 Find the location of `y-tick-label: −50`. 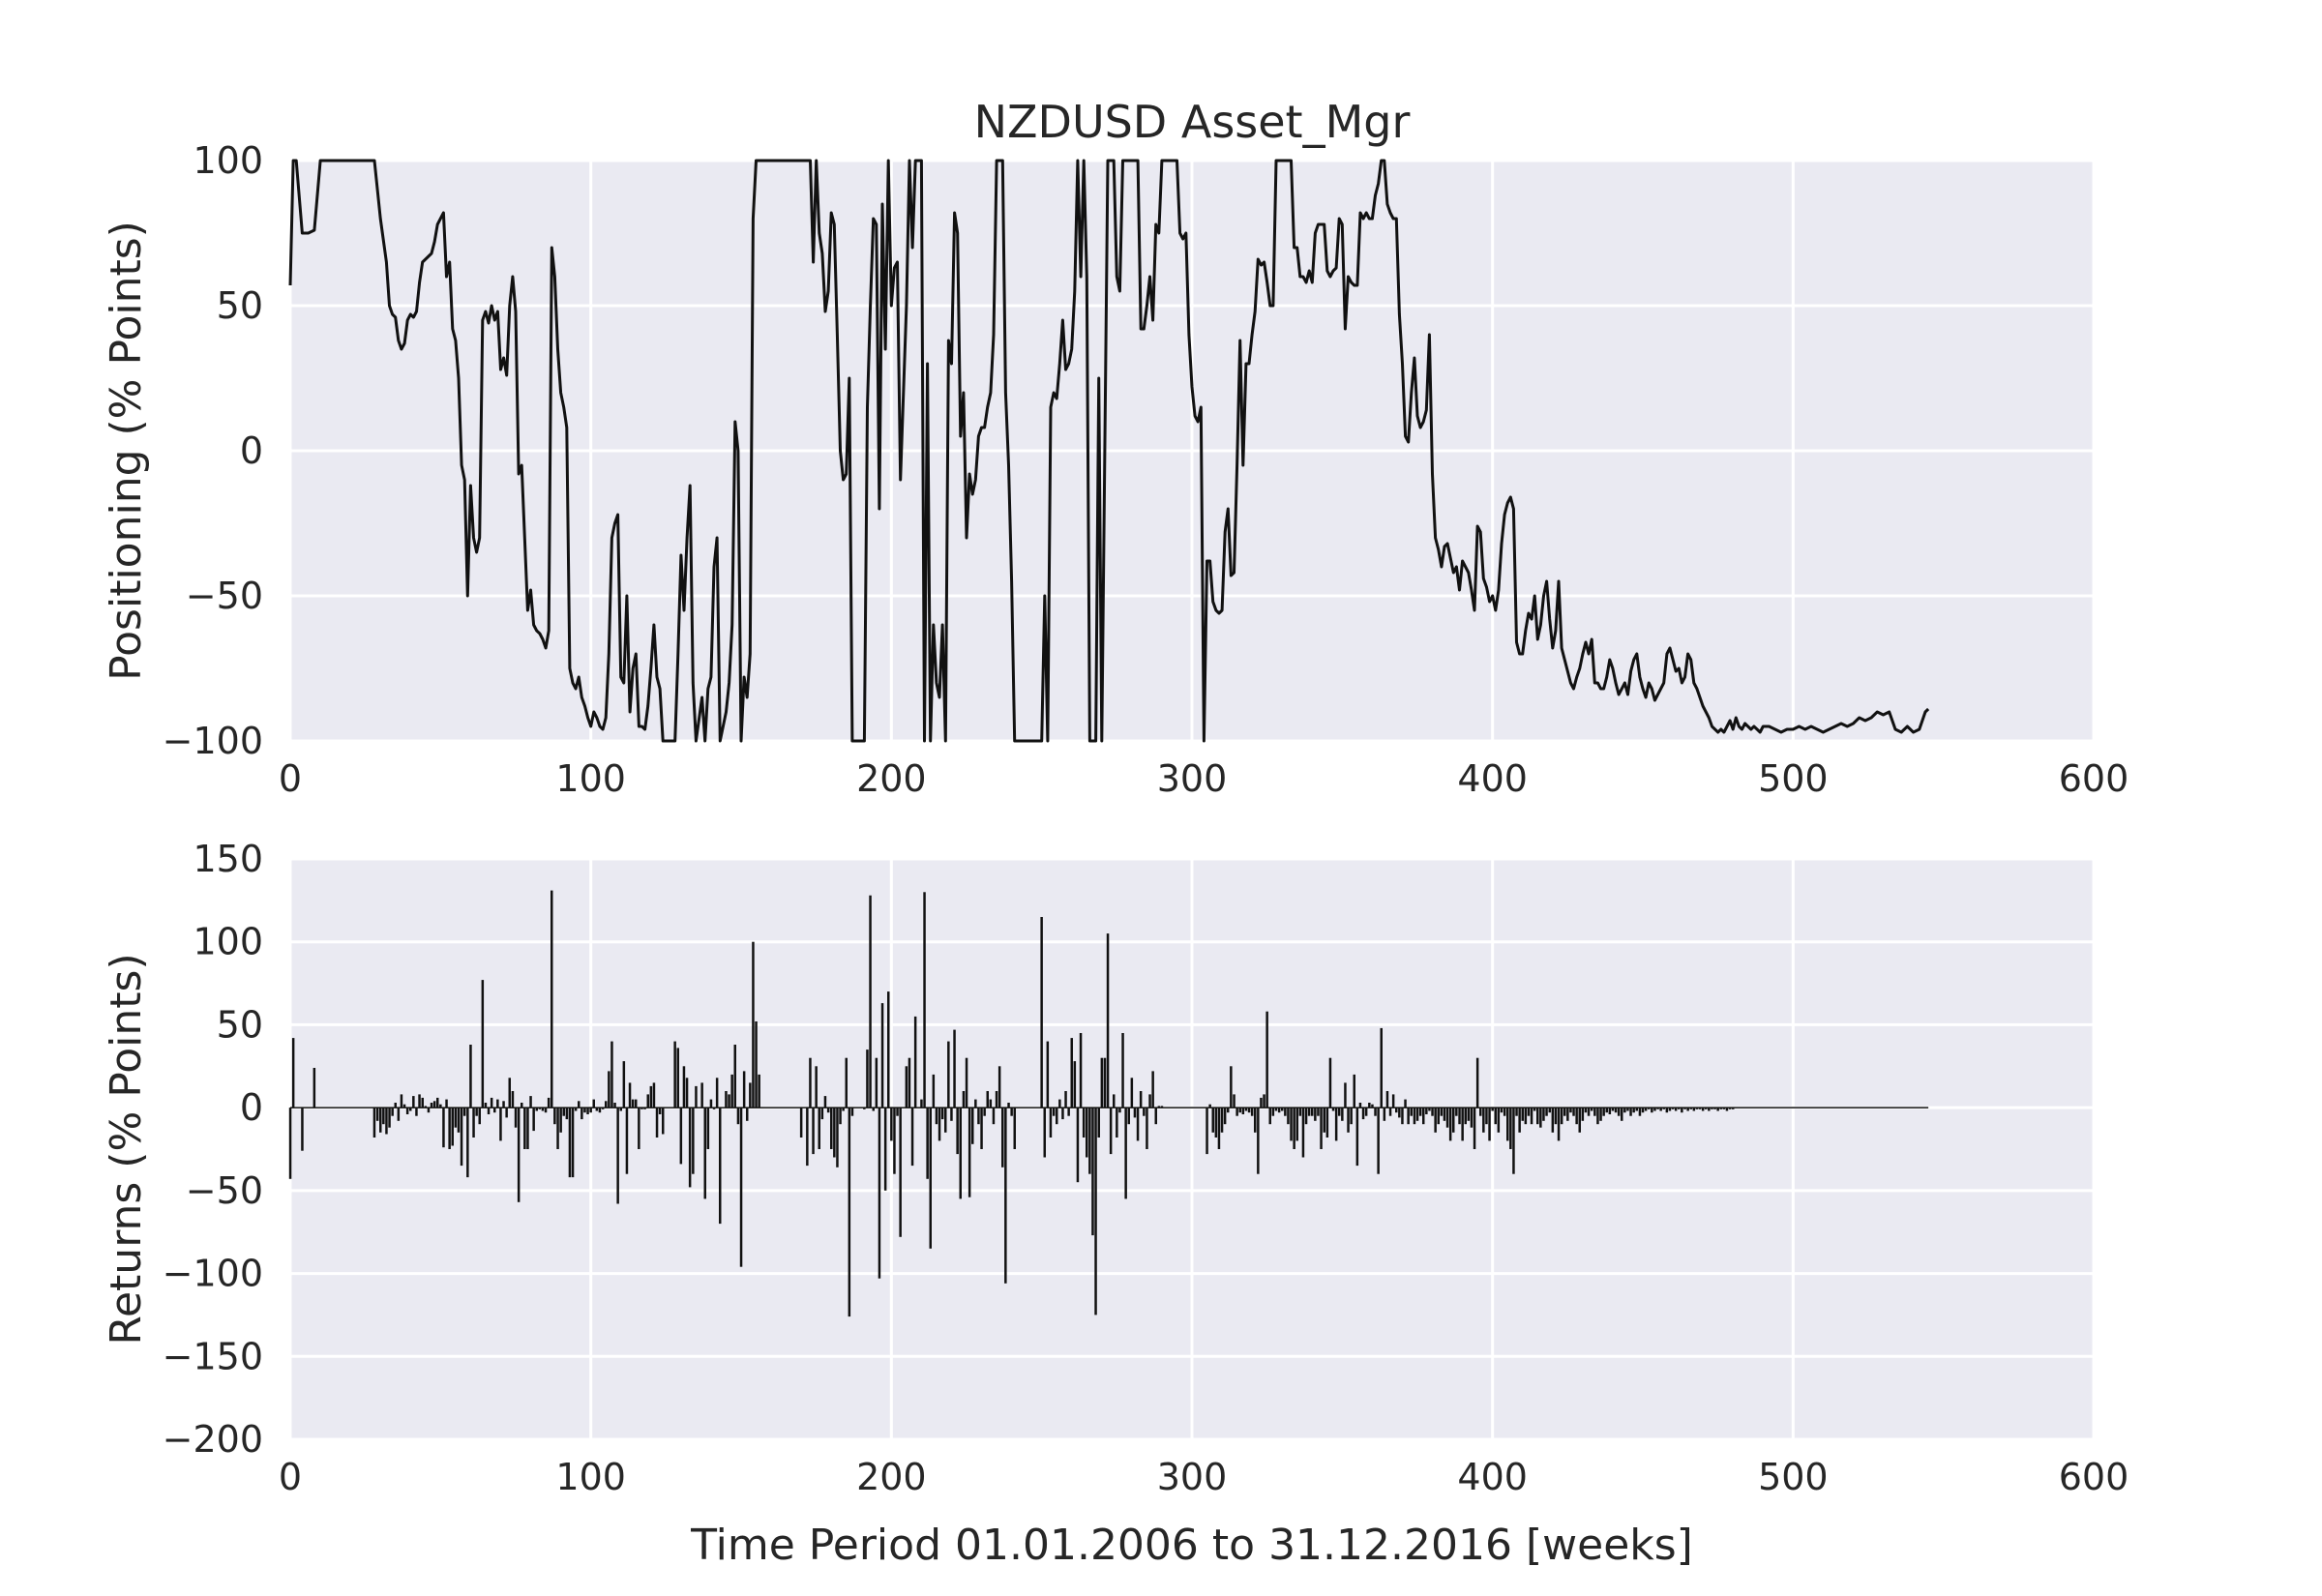

y-tick-label: −50 is located at coordinates (224, 596).